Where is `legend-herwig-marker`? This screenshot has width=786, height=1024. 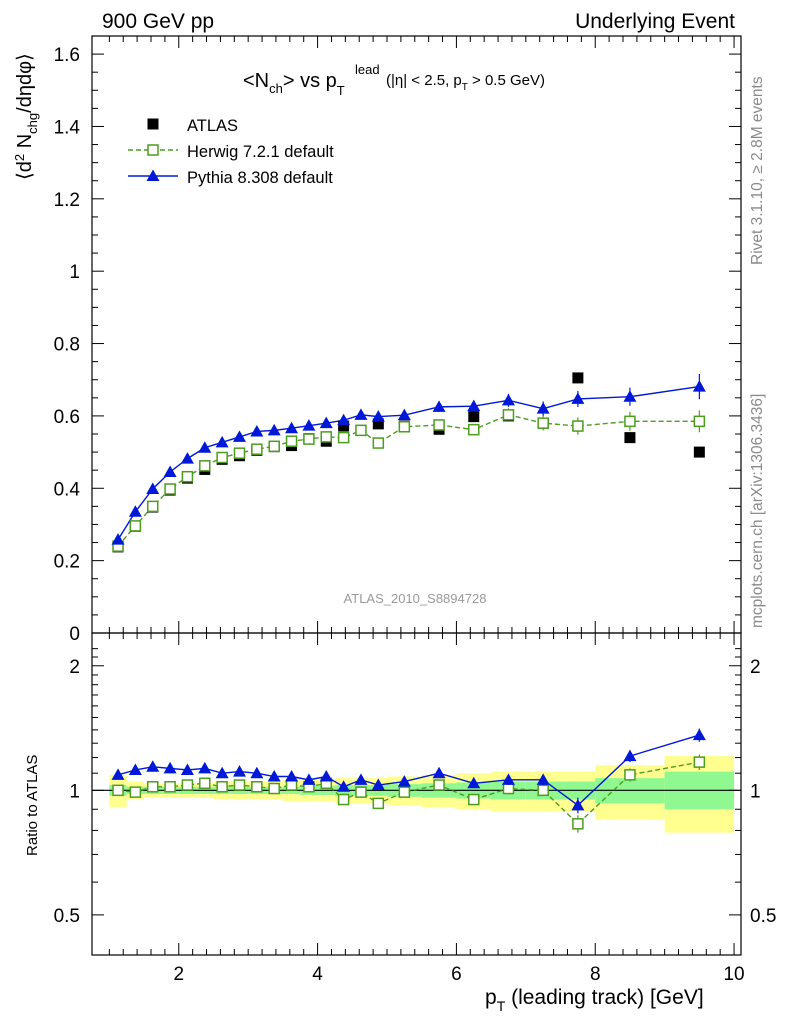 legend-herwig-marker is located at coordinates (153, 150).